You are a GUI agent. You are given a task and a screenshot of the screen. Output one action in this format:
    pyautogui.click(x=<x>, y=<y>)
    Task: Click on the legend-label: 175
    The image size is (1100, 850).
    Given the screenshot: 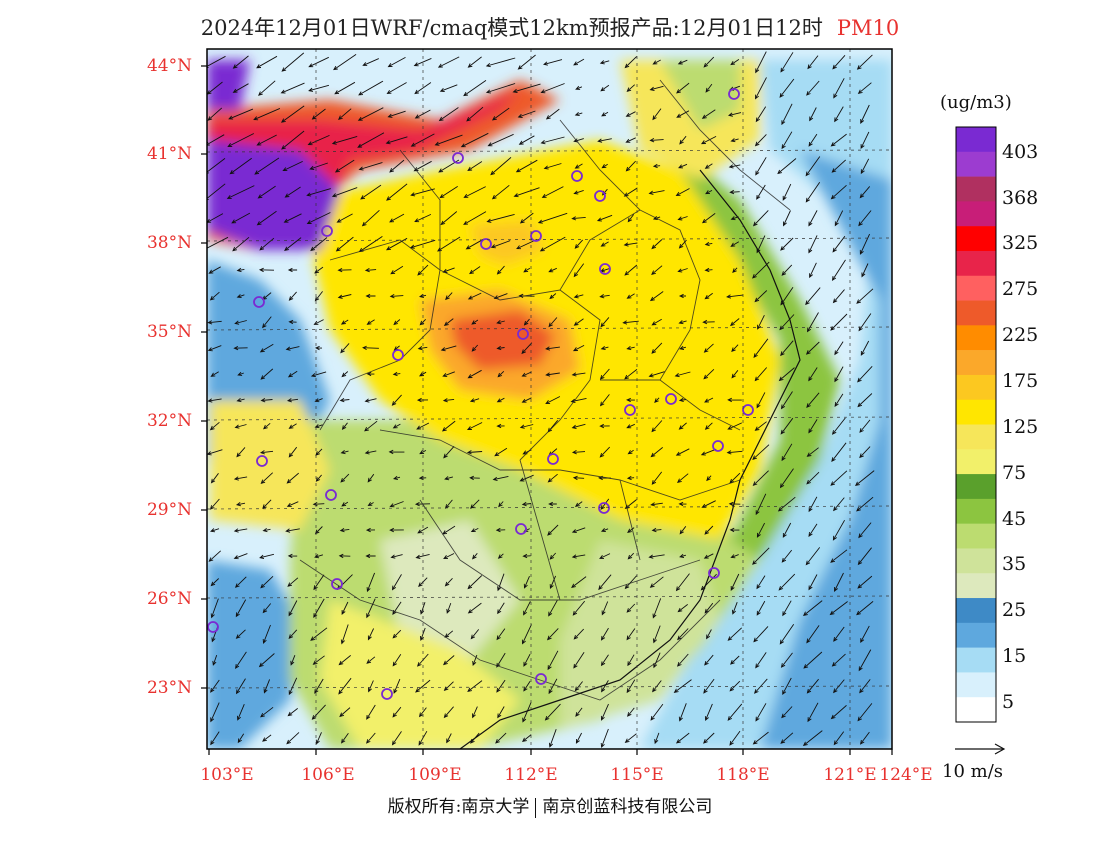 What is the action you would take?
    pyautogui.click(x=1020, y=381)
    